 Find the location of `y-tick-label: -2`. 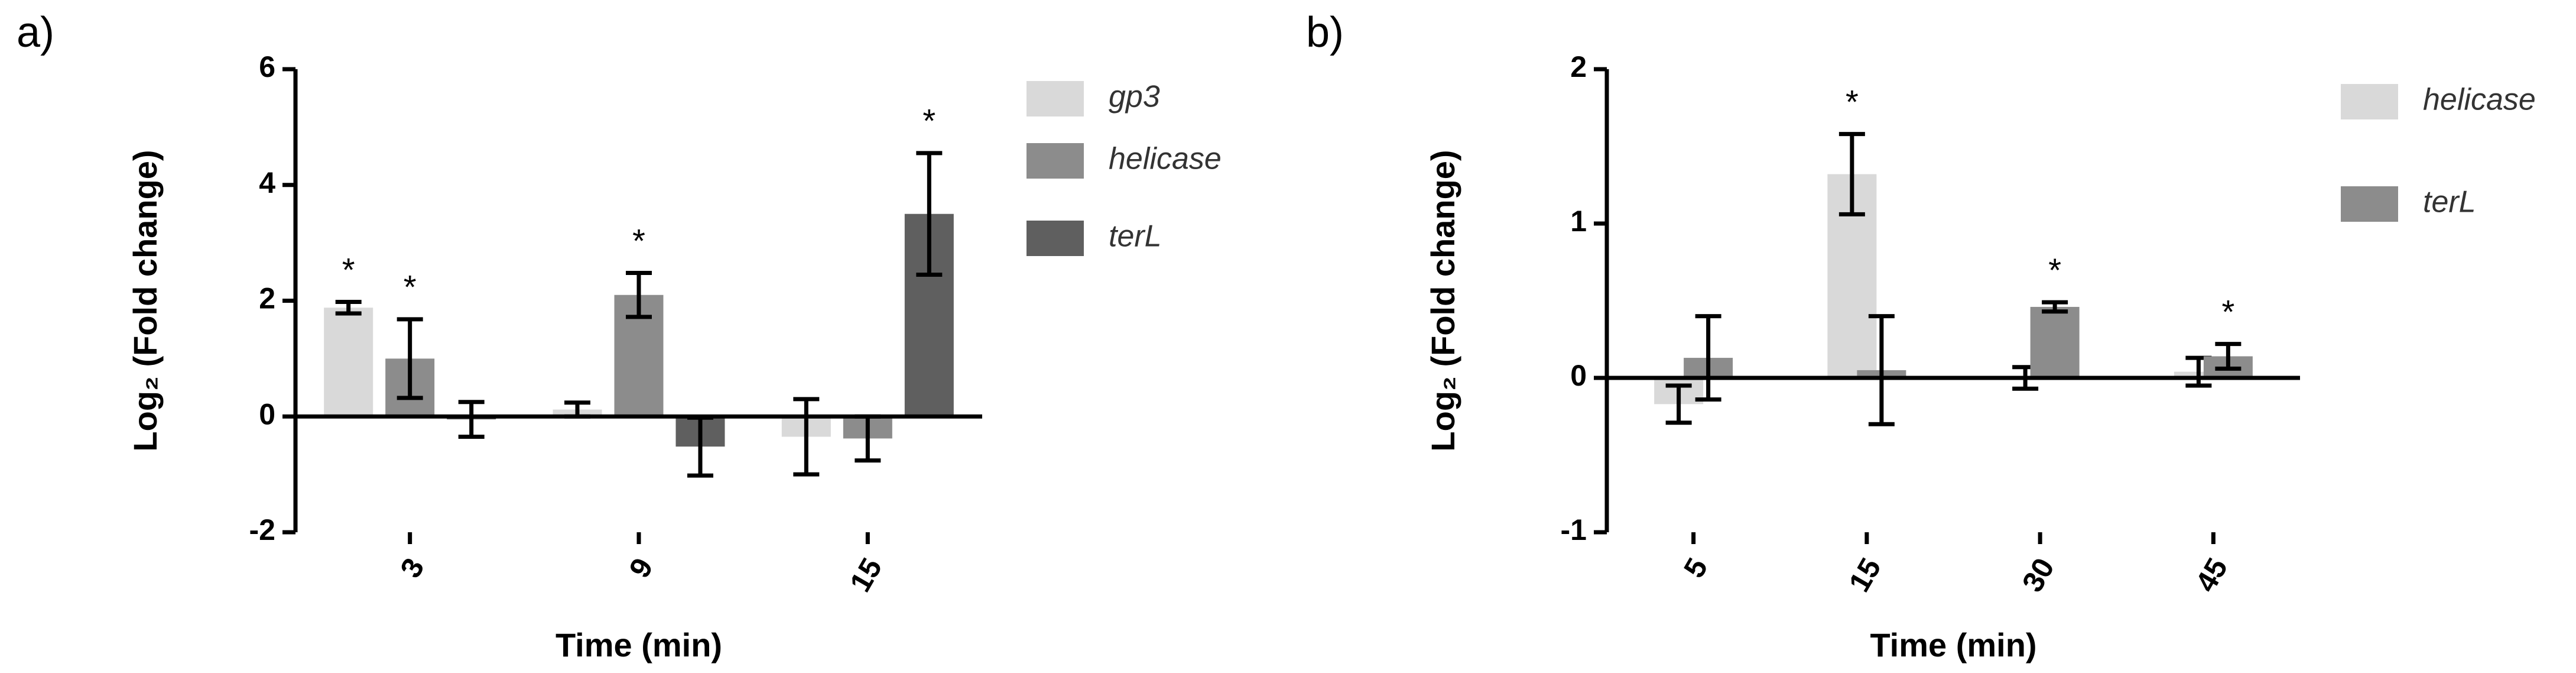

y-tick-label: -2 is located at coordinates (262, 529).